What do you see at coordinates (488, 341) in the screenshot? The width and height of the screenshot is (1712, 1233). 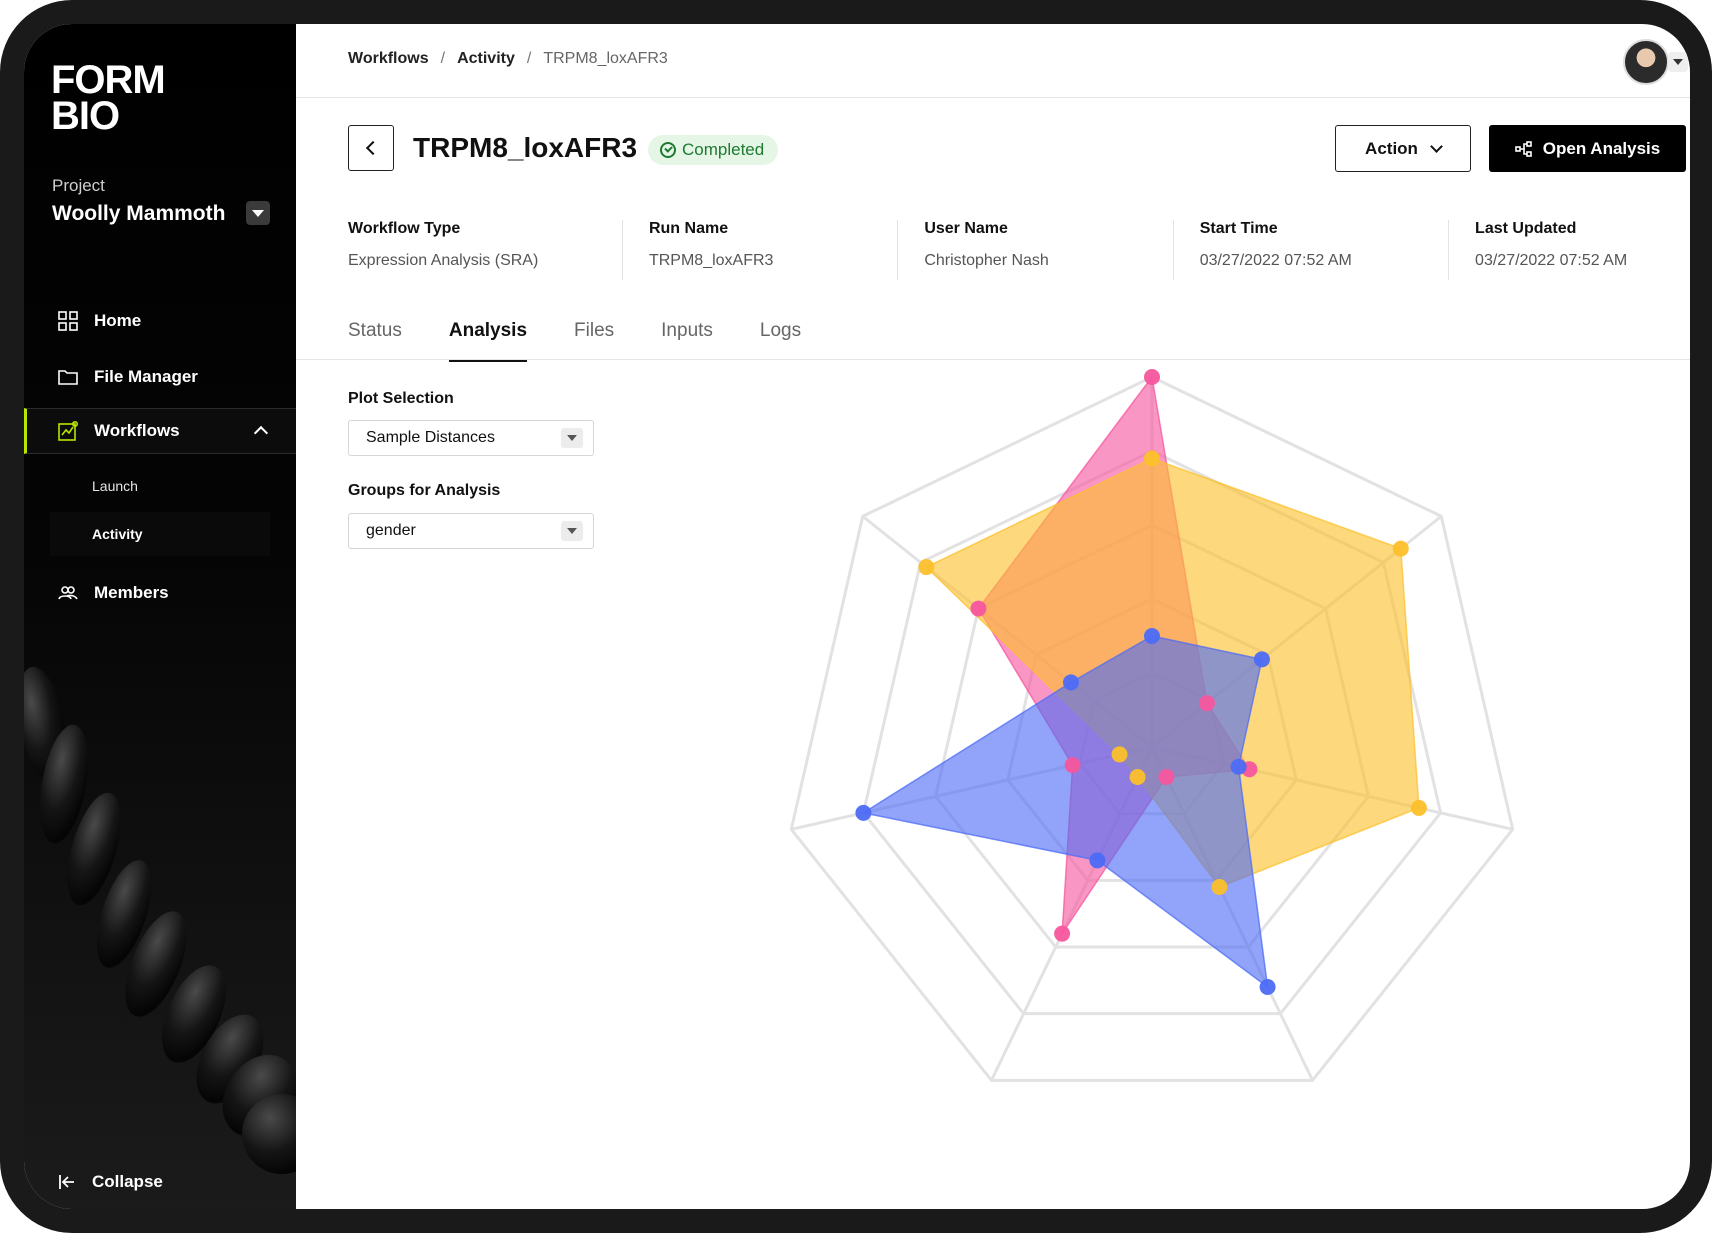 I see `tab-analysis: Analysis` at bounding box center [488, 341].